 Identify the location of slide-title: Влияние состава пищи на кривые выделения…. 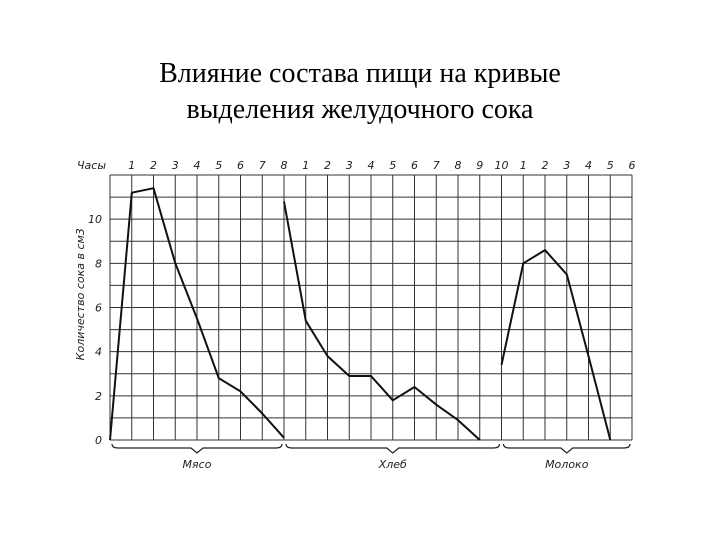
(360, 92).